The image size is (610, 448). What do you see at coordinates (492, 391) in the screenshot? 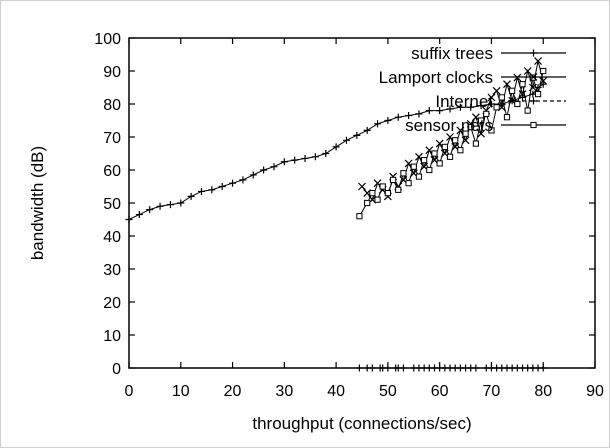
I see `x-tick-label: 70` at bounding box center [492, 391].